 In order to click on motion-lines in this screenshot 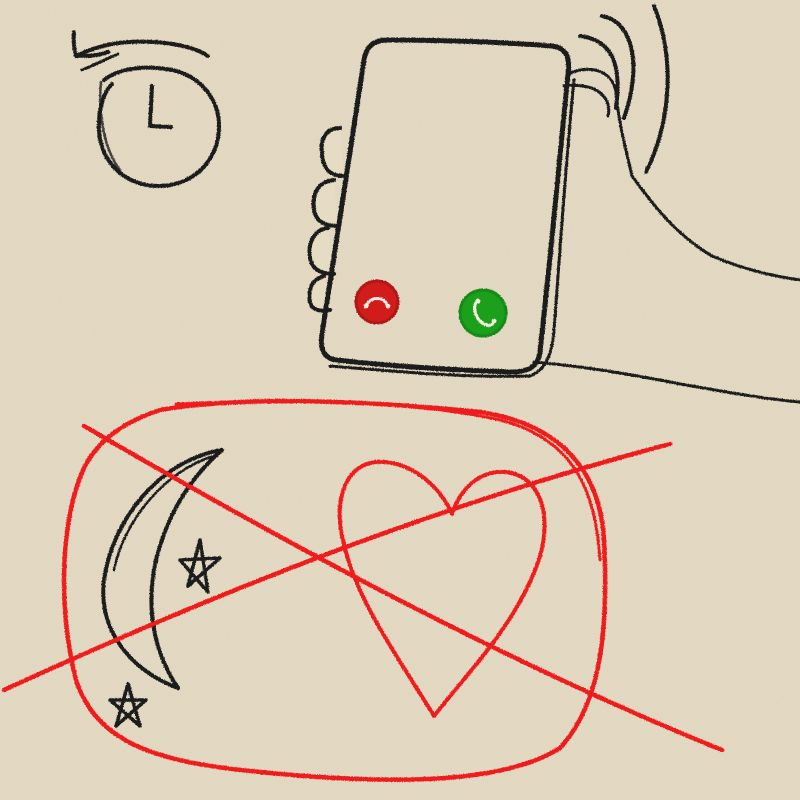, I will do `click(624, 89)`.